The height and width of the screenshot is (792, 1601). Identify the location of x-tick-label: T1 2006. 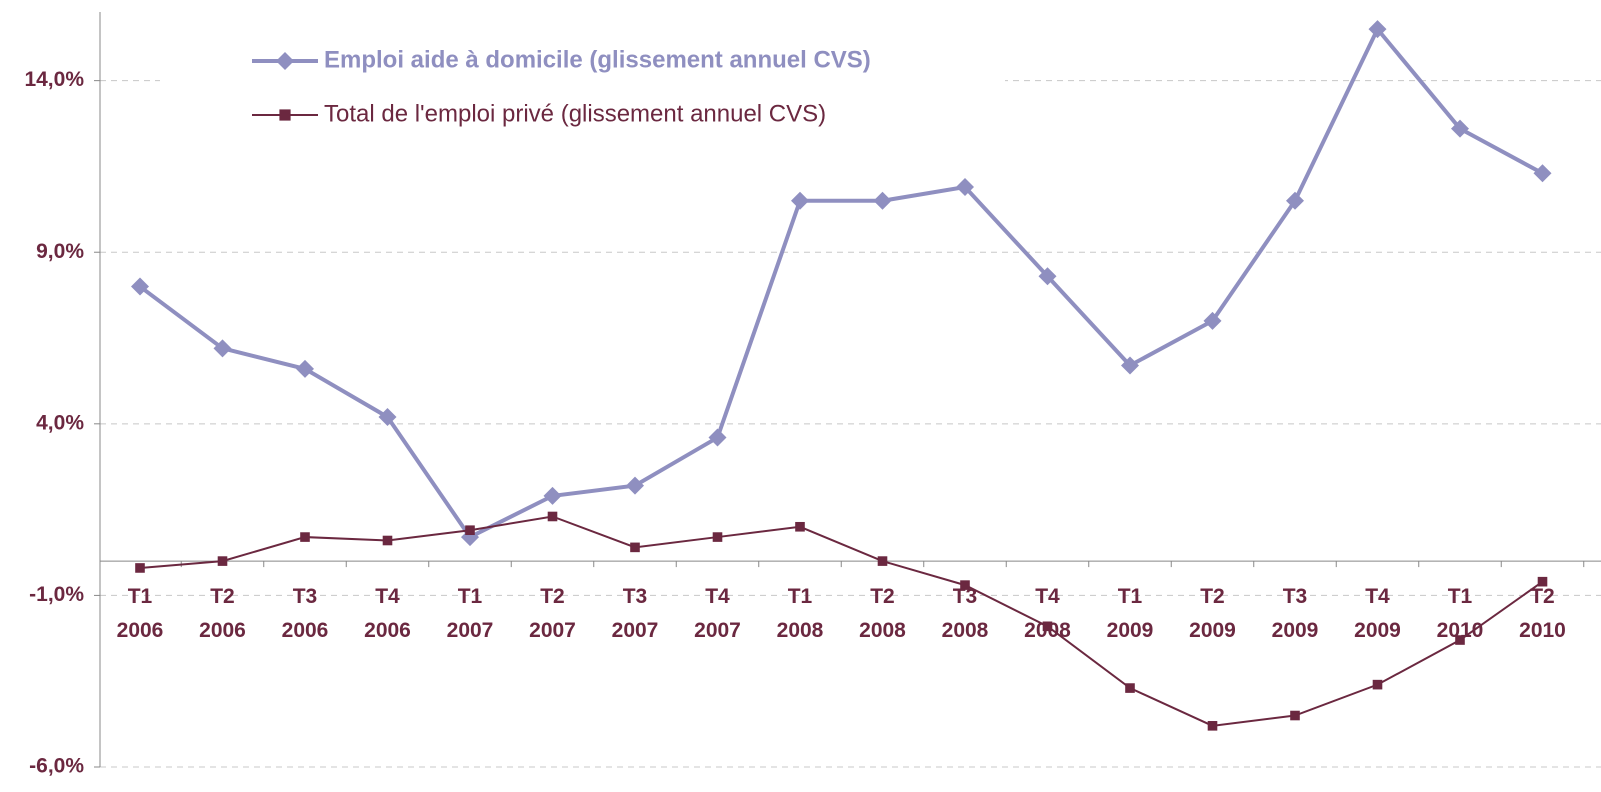
(140, 613).